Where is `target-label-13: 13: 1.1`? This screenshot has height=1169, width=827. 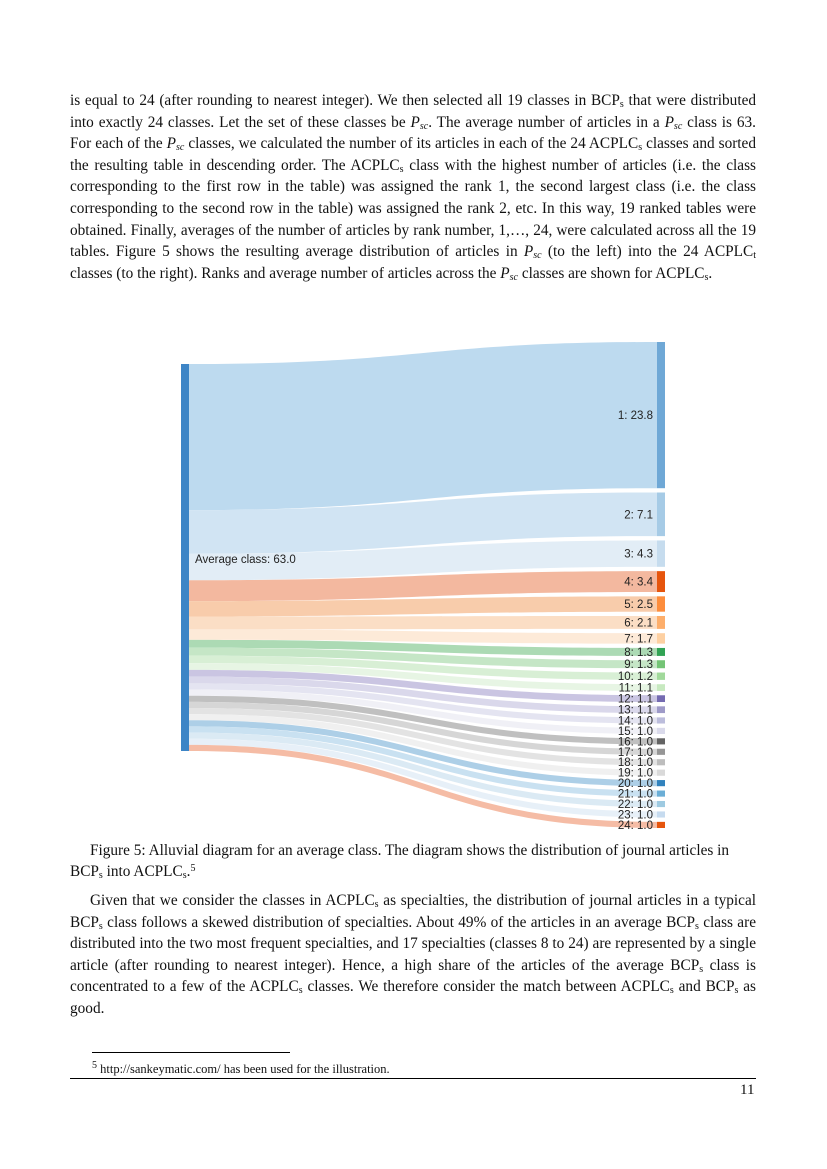 target-label-13: 13: 1.1 is located at coordinates (635, 711).